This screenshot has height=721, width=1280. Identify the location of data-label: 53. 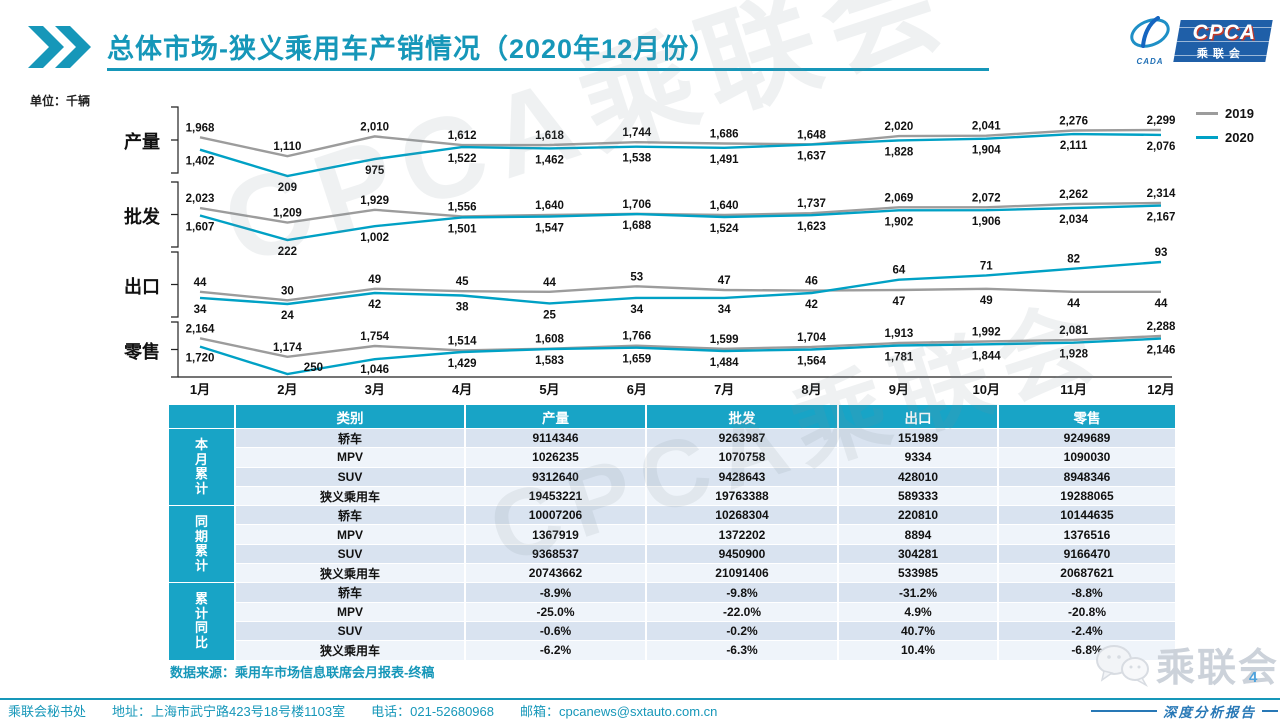
(636, 277).